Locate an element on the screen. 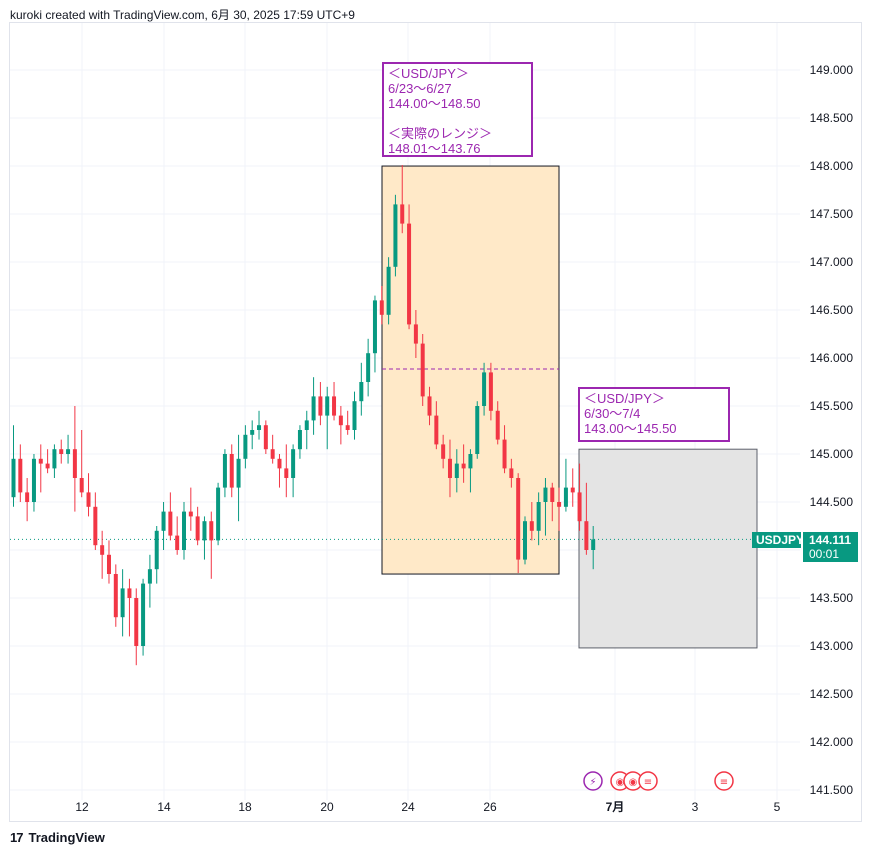 The width and height of the screenshot is (873, 857). x-tick-label: 18 is located at coordinates (245, 807).